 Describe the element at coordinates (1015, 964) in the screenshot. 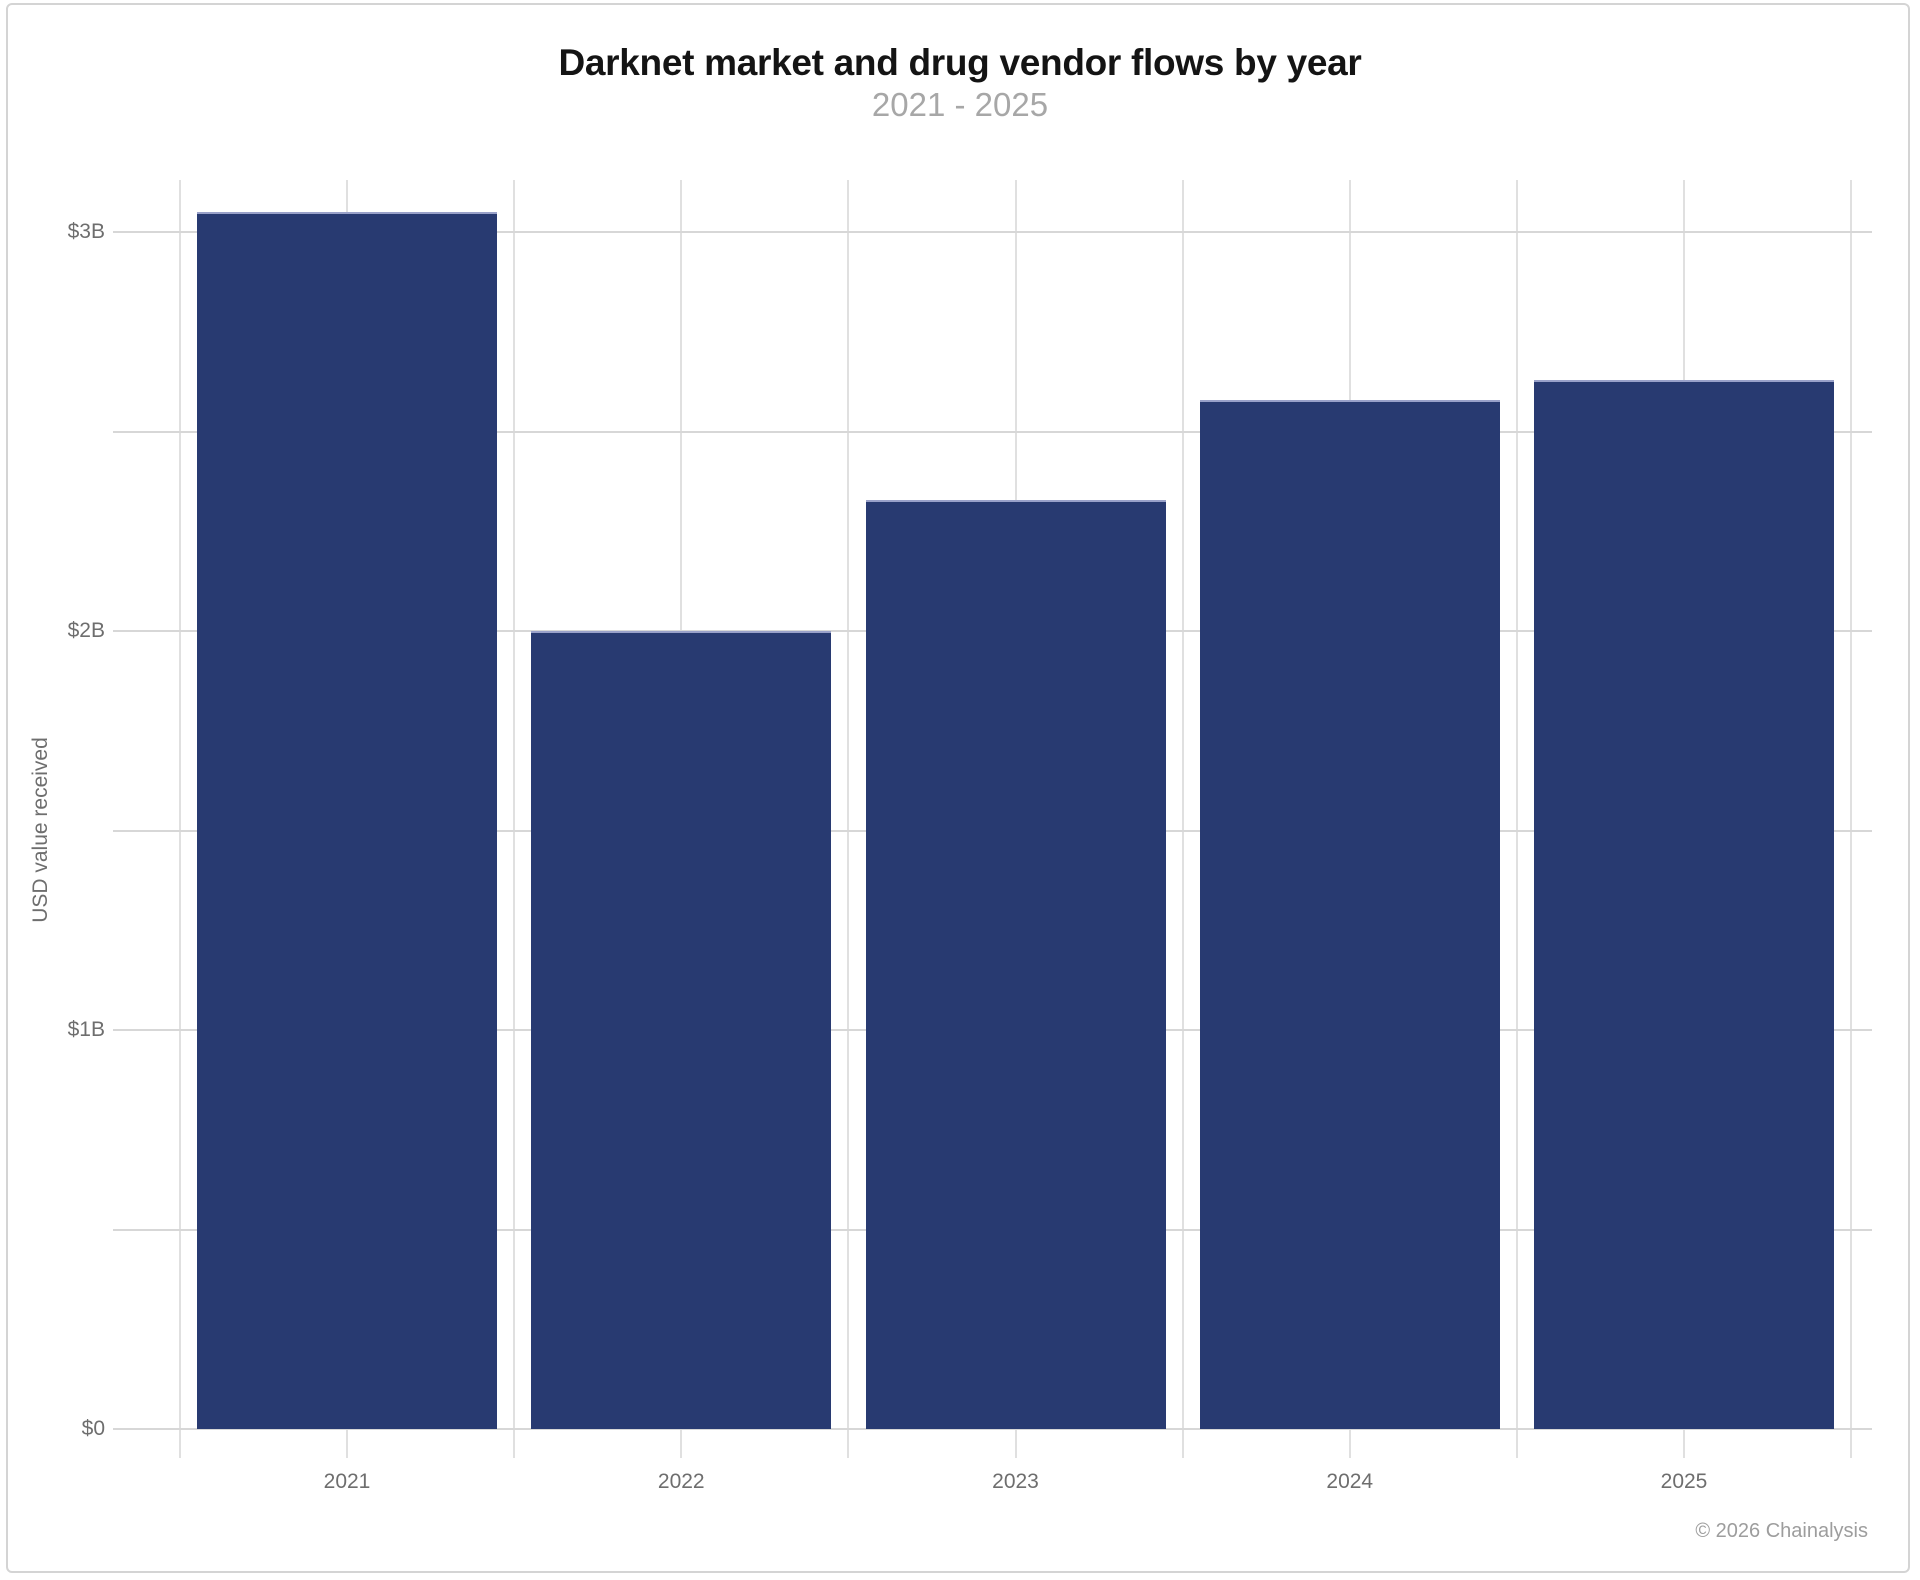

I see `bar-2023` at that location.